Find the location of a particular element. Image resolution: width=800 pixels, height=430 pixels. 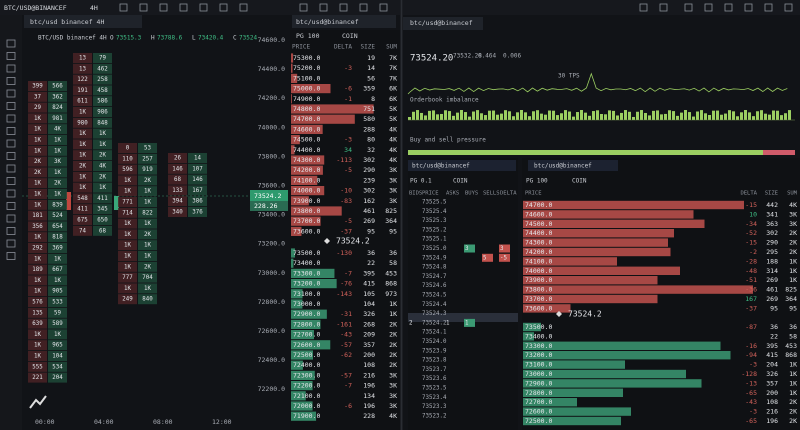

size: 442 is located at coordinates (772, 205).